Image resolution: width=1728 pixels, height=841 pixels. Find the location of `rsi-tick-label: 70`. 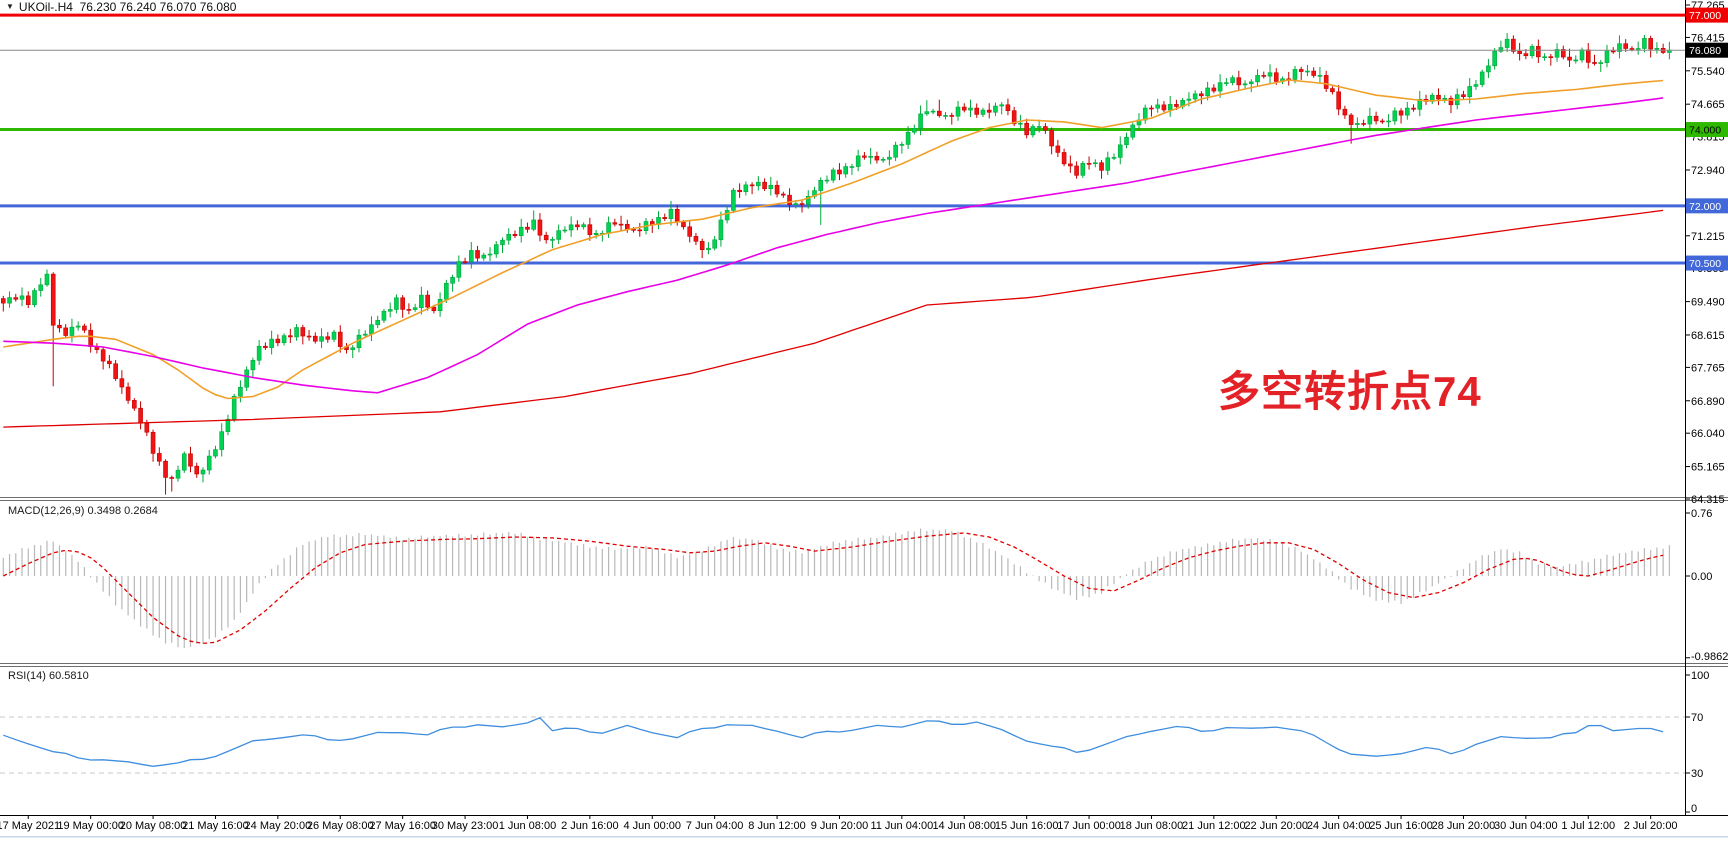

rsi-tick-label: 70 is located at coordinates (1697, 718).